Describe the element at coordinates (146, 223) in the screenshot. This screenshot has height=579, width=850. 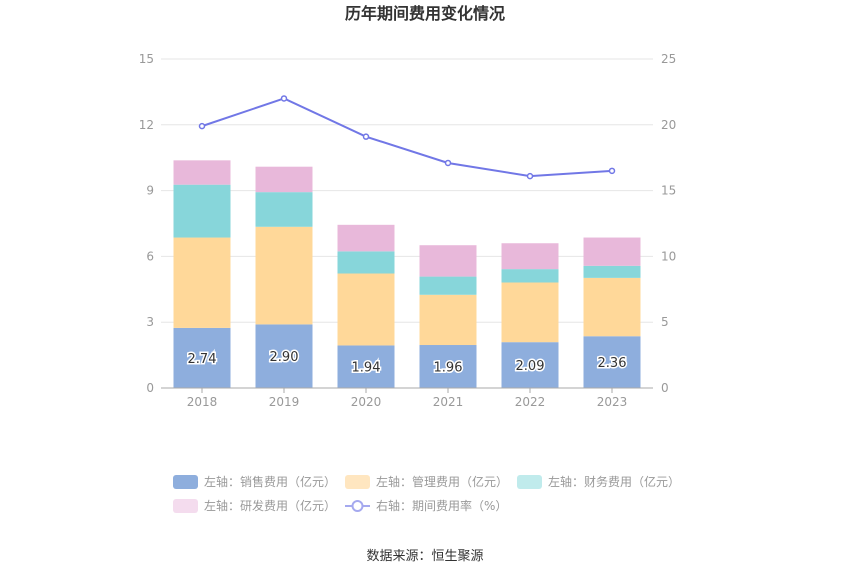
I see `left-axis: 0 3 6 9 12 15` at that location.